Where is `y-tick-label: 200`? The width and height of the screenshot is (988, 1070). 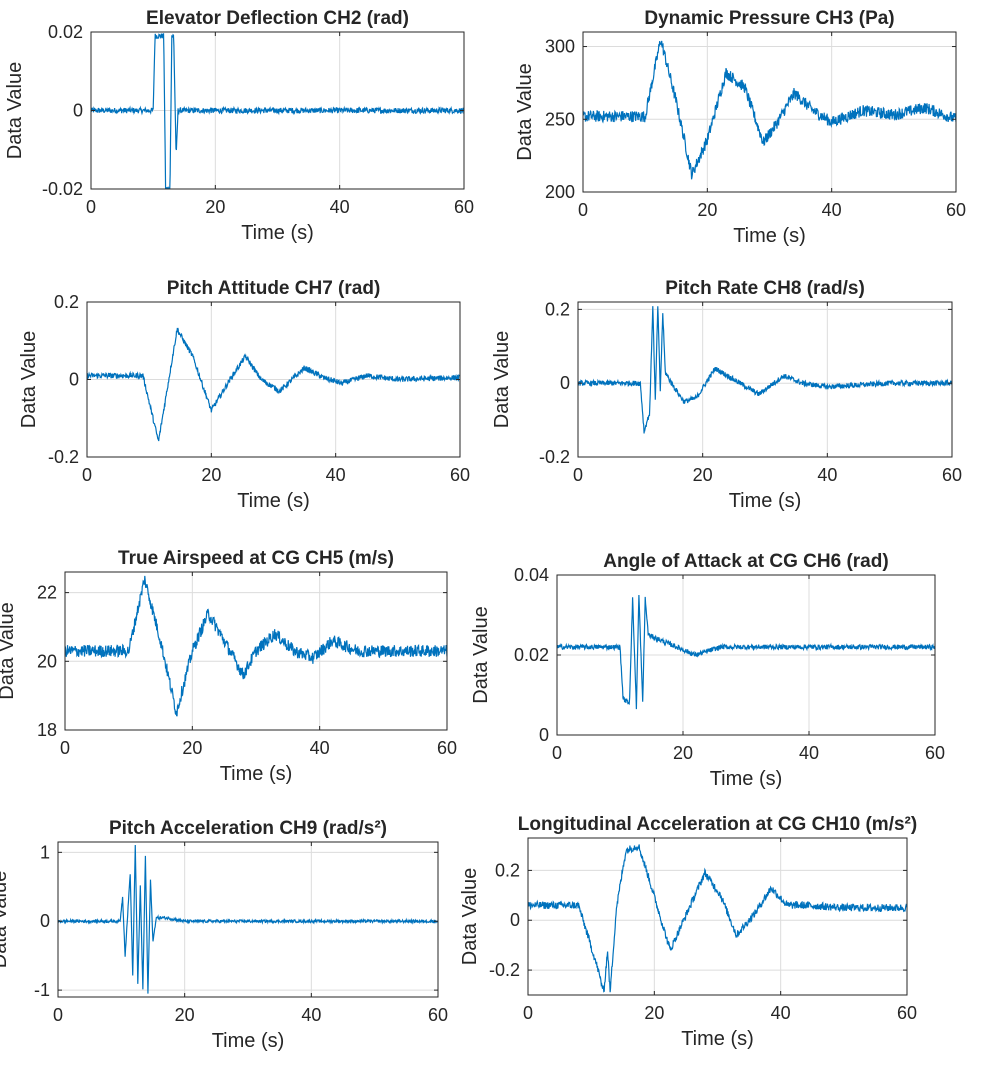 y-tick-label: 200 is located at coordinates (560, 192).